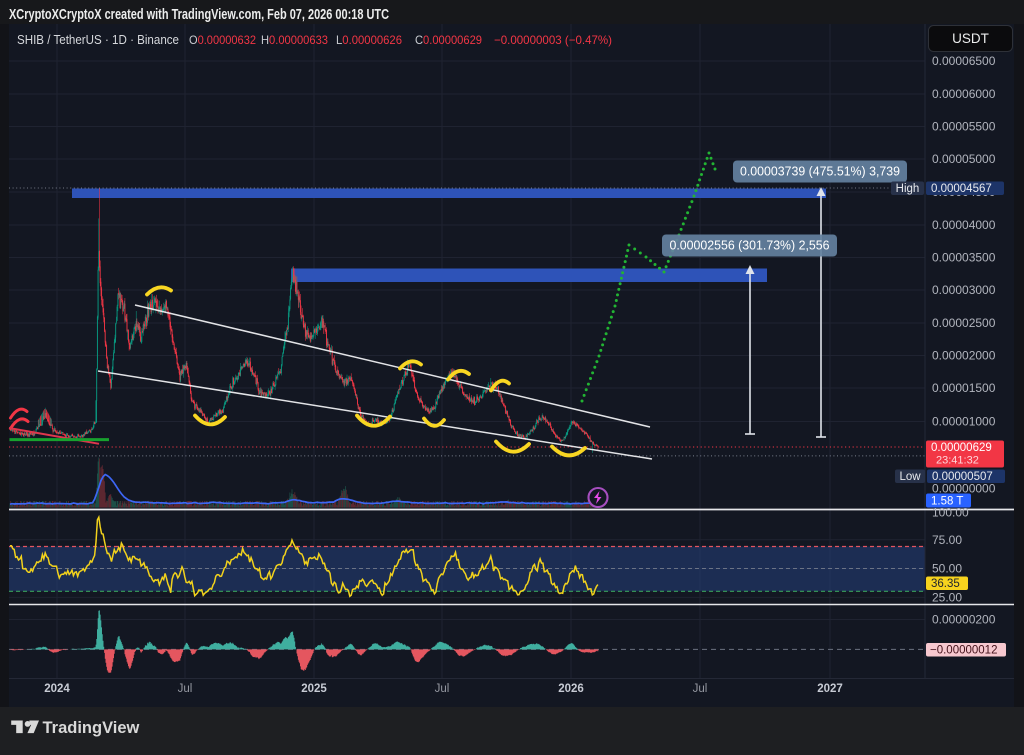 This screenshot has height=755, width=1024. I want to click on svg-text: 36.35, so click(945, 584).